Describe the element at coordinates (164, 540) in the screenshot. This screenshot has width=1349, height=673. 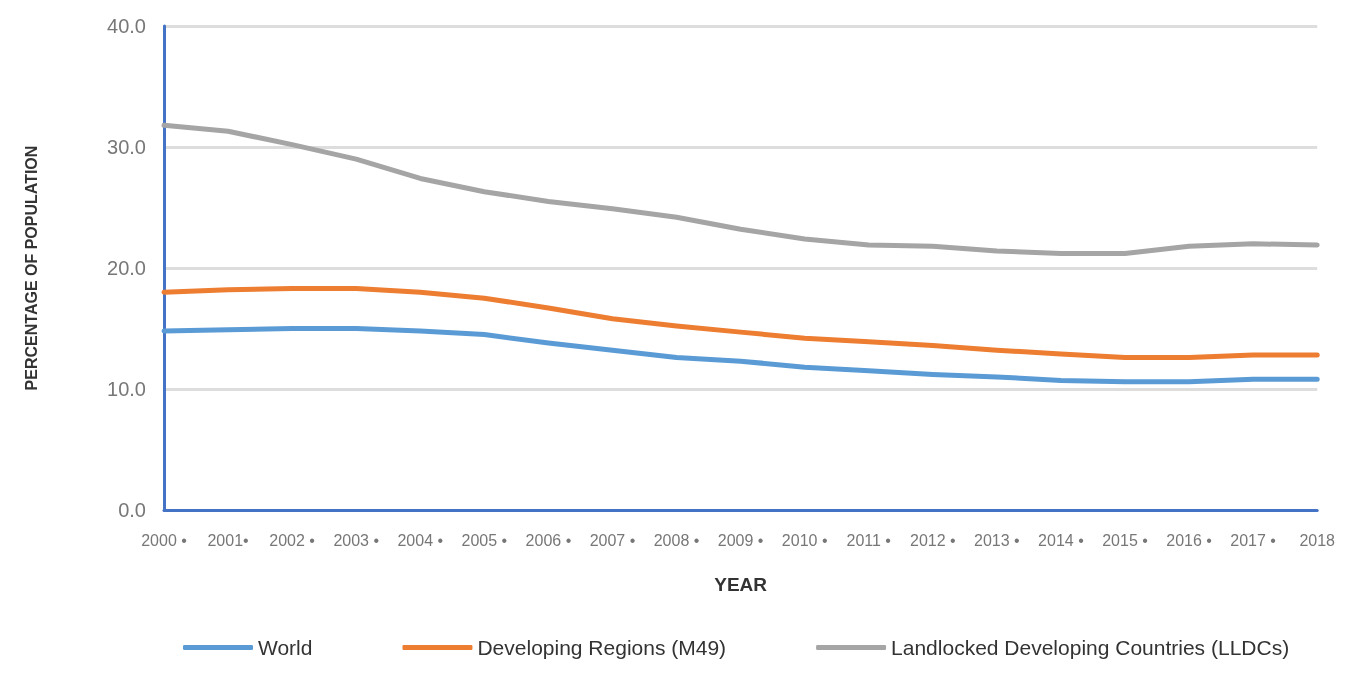
I see `x-tick-label: 2000 •` at that location.